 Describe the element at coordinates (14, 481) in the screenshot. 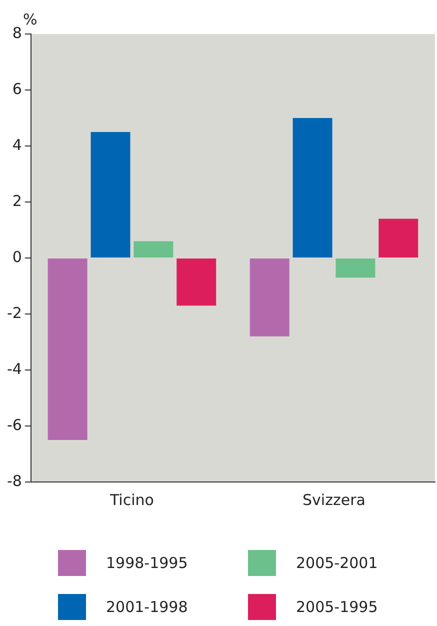

I see `y-tick-label: -8` at that location.